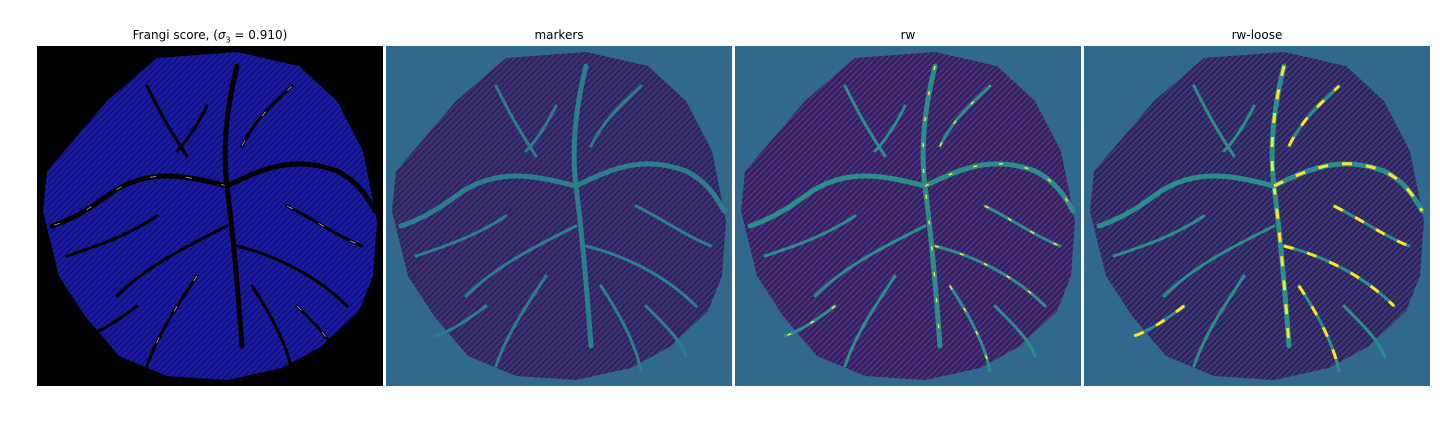 The image size is (1440, 432). What do you see at coordinates (210, 36) in the screenshot?
I see `panel-title-frangi: Frangi score, (σ3 = 0.910)` at bounding box center [210, 36].